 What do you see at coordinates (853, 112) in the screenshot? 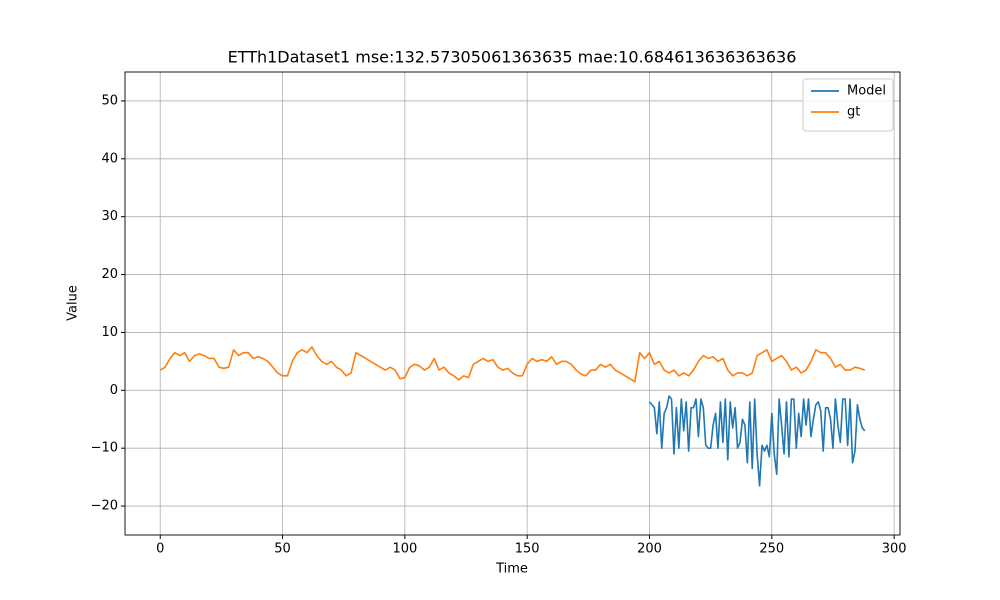
I see `legend-label: gt` at bounding box center [853, 112].